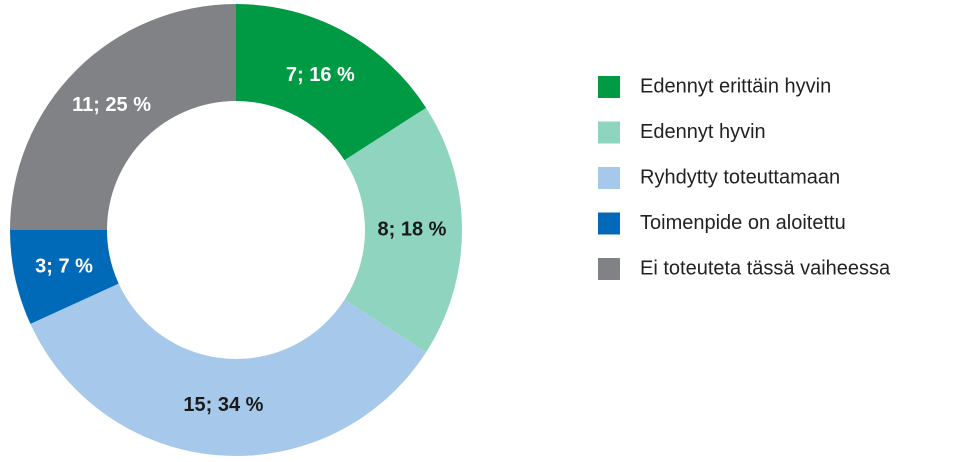 The width and height of the screenshot is (970, 462). I want to click on legend-label: Edennyt erittäin hyvin, so click(735, 86).